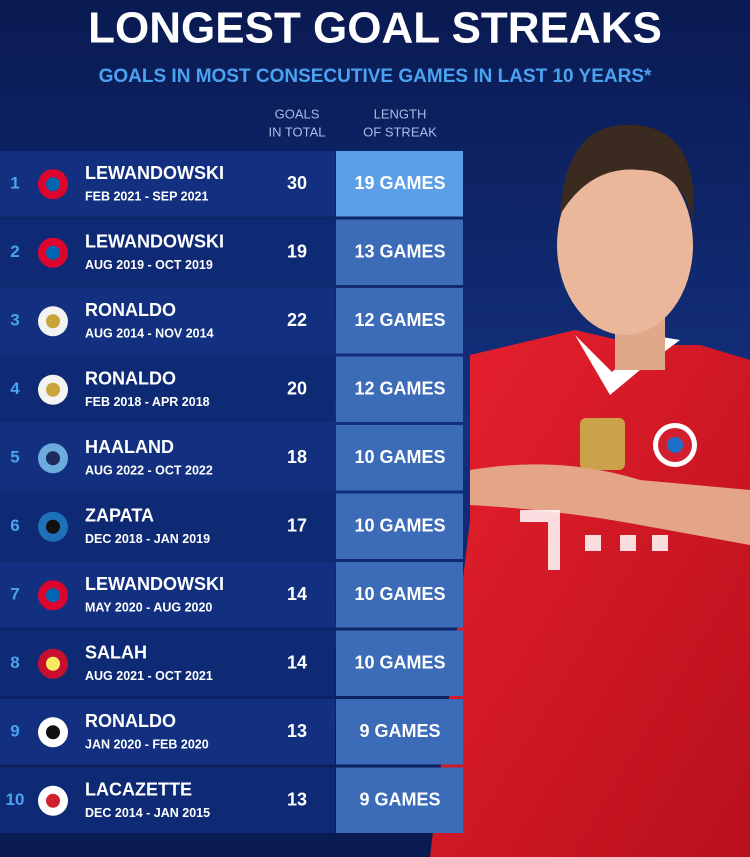 The image size is (750, 857). What do you see at coordinates (14, 731) in the screenshot?
I see `rank: 9` at bounding box center [14, 731].